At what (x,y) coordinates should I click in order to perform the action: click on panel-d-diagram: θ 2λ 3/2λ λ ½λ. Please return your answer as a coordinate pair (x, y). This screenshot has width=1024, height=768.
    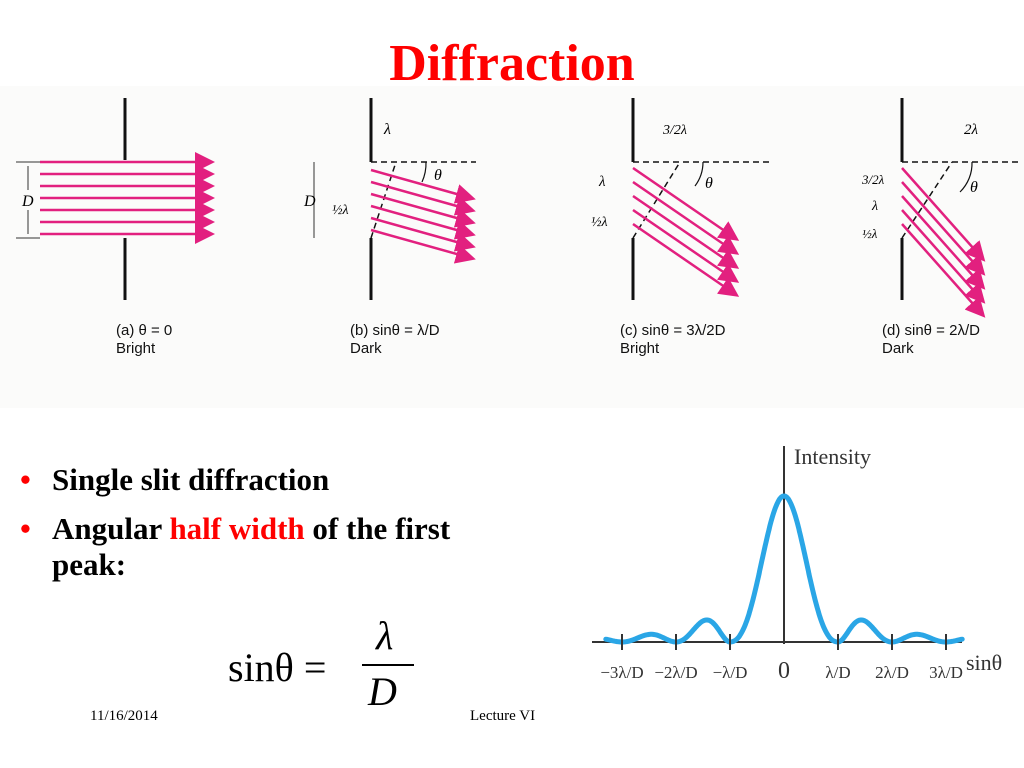
    Looking at the image, I should click on (940, 208).